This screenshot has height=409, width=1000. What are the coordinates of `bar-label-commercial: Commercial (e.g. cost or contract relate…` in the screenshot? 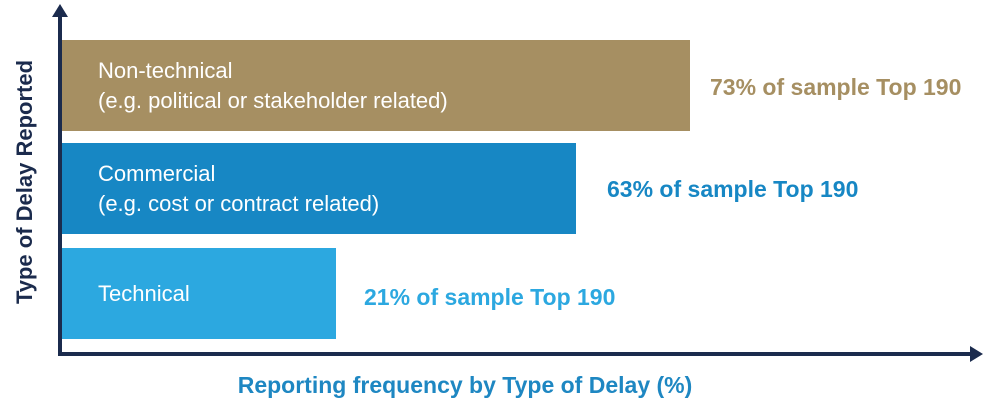 It's located at (239, 188).